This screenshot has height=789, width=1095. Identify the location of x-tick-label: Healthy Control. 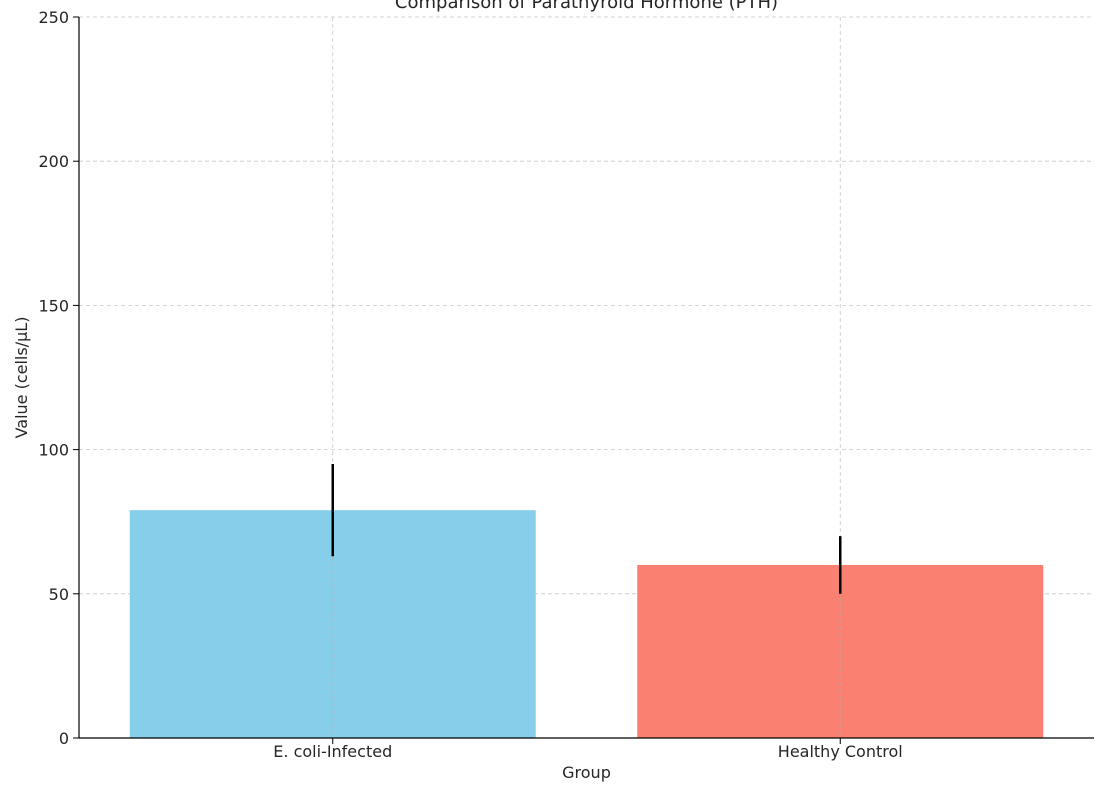
(840, 751).